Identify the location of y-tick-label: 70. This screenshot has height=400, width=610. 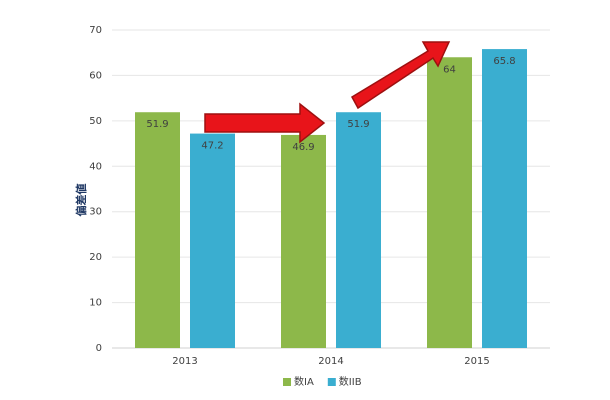
(95, 30).